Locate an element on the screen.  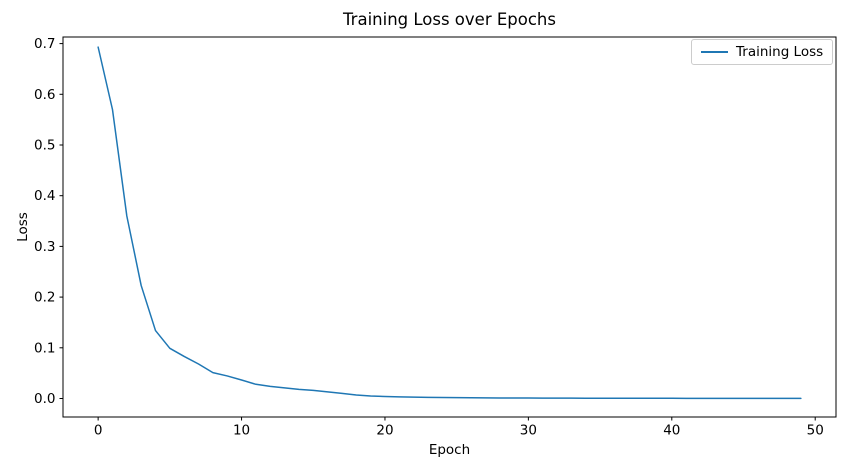
y-tick-label: 0.6 is located at coordinates (44, 95).